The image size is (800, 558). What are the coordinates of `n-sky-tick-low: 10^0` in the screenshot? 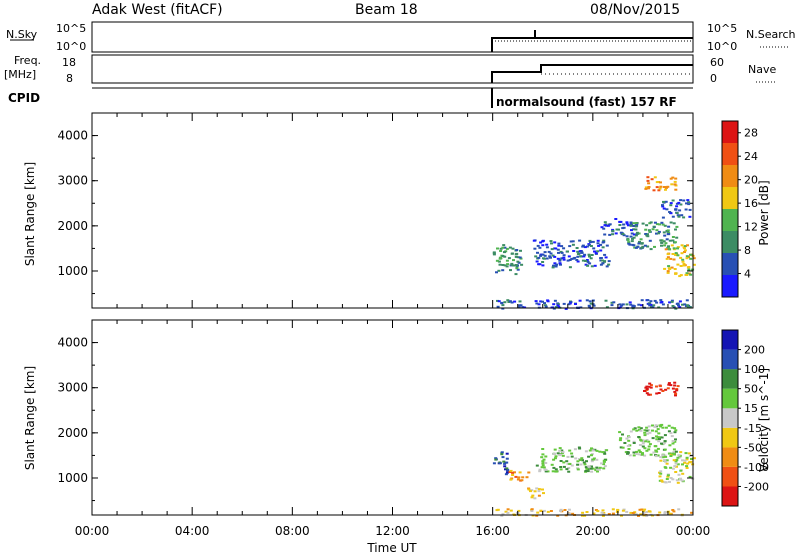 It's located at (71, 46).